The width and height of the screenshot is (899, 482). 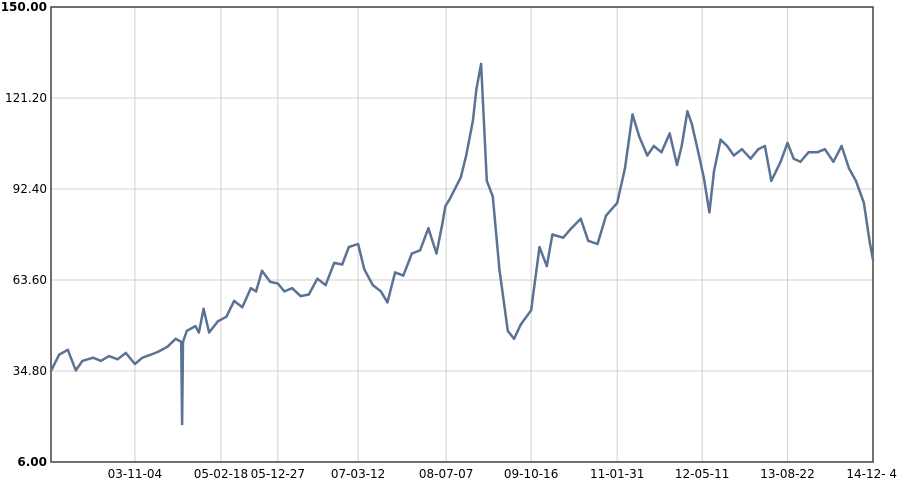 What do you see at coordinates (135, 474) in the screenshot?
I see `x-tick-label: 03-11-04` at bounding box center [135, 474].